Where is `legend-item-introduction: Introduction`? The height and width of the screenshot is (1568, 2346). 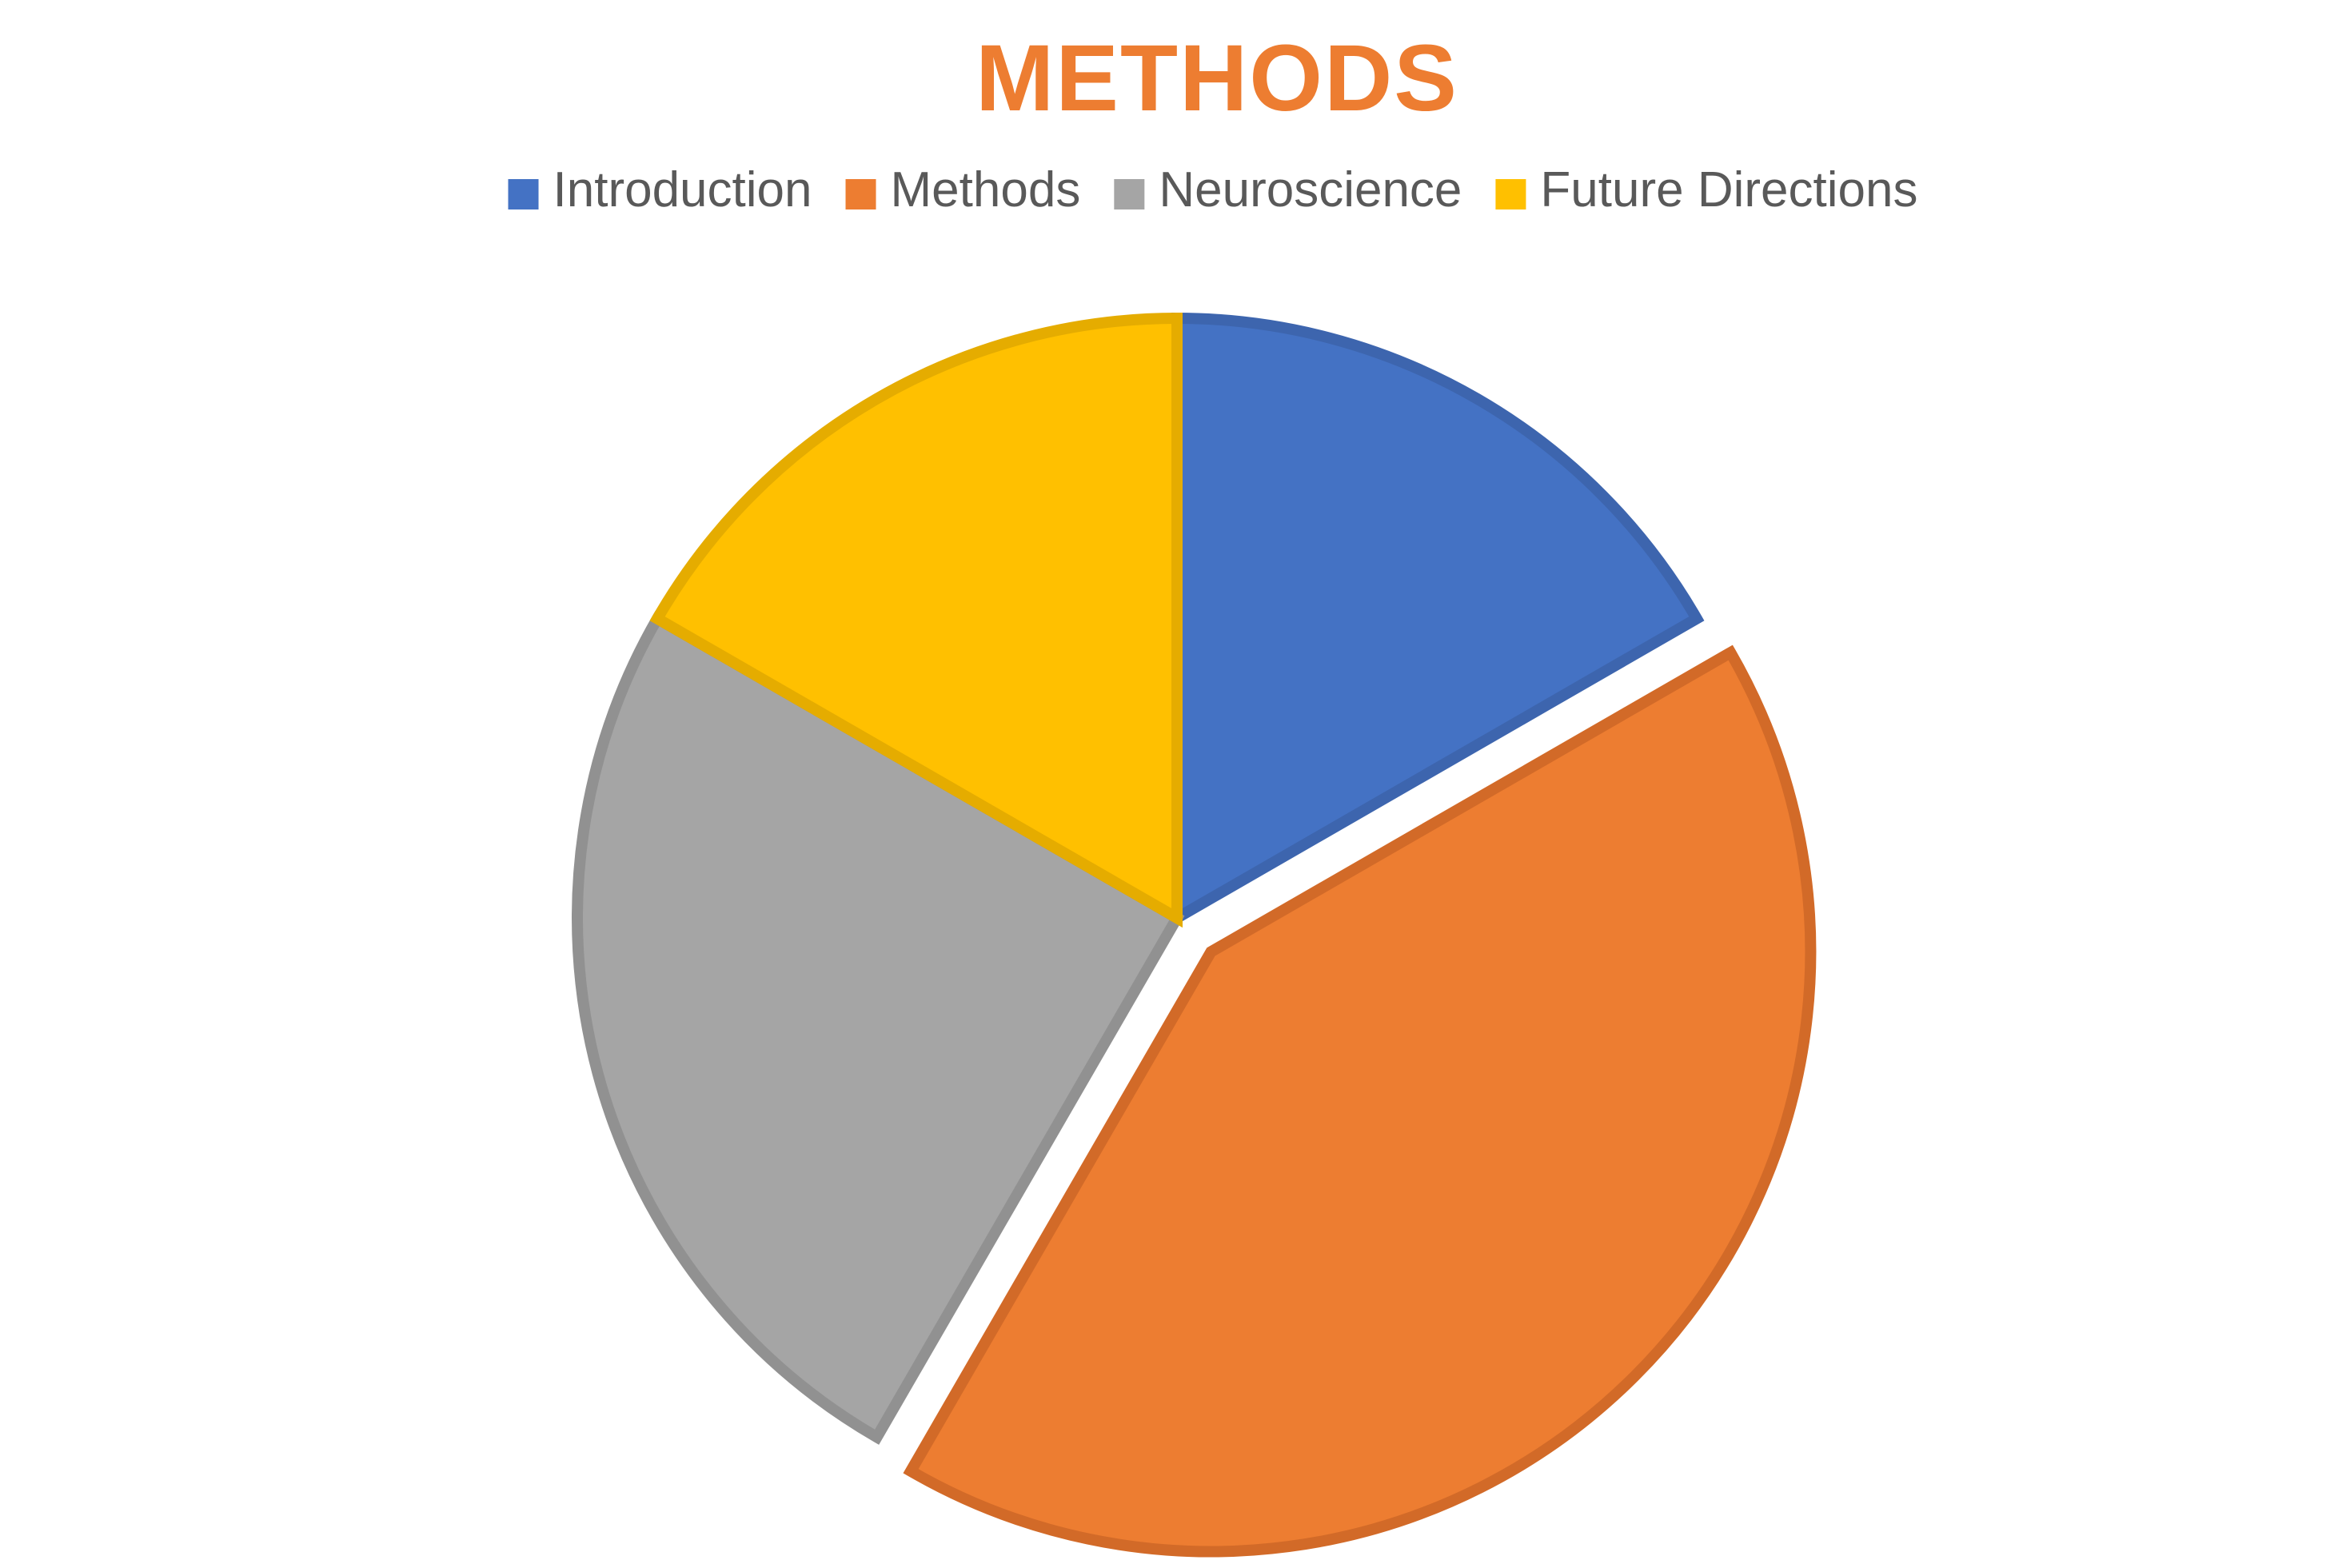
legend-item-introduction: Introduction is located at coordinates (660, 189).